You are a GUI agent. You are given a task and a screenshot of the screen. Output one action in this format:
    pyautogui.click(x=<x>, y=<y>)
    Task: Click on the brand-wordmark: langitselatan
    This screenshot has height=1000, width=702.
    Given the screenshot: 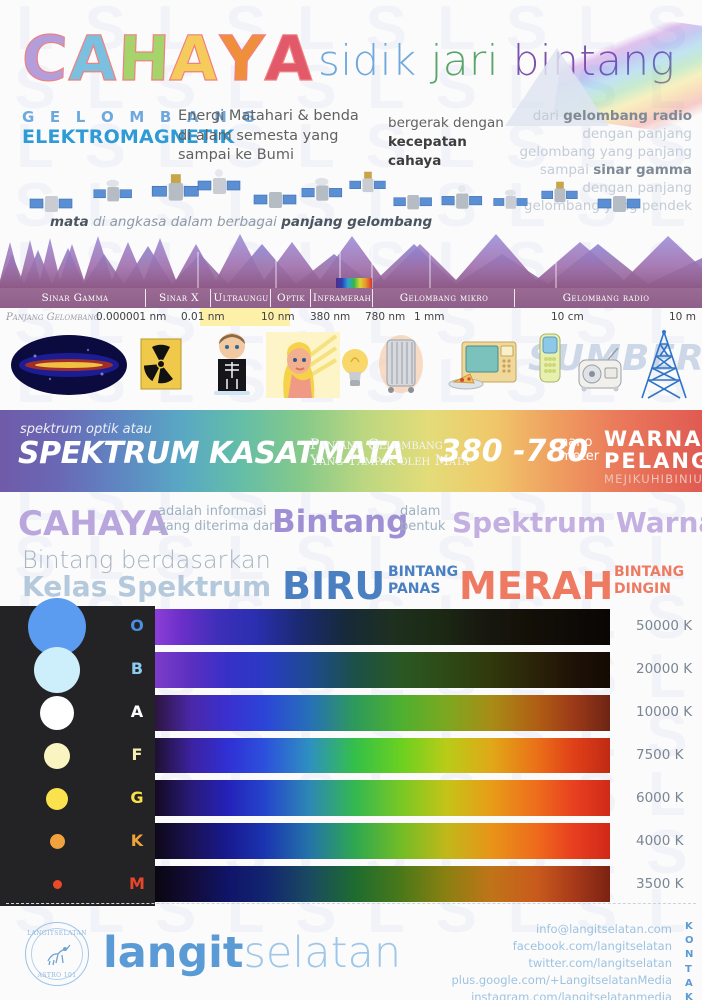 What is the action you would take?
    pyautogui.click(x=252, y=953)
    